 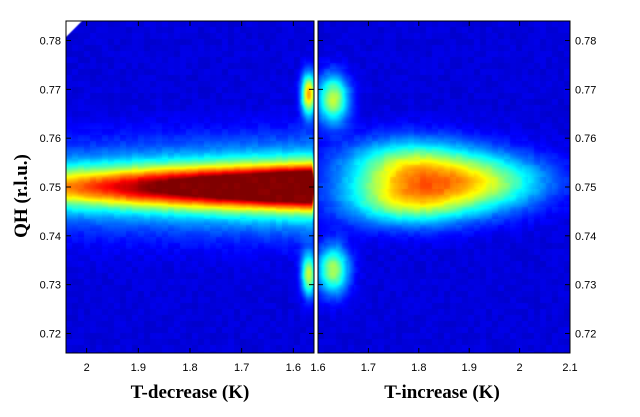 I want to click on right-x-axis-label: T-increase (K), so click(x=442, y=392).